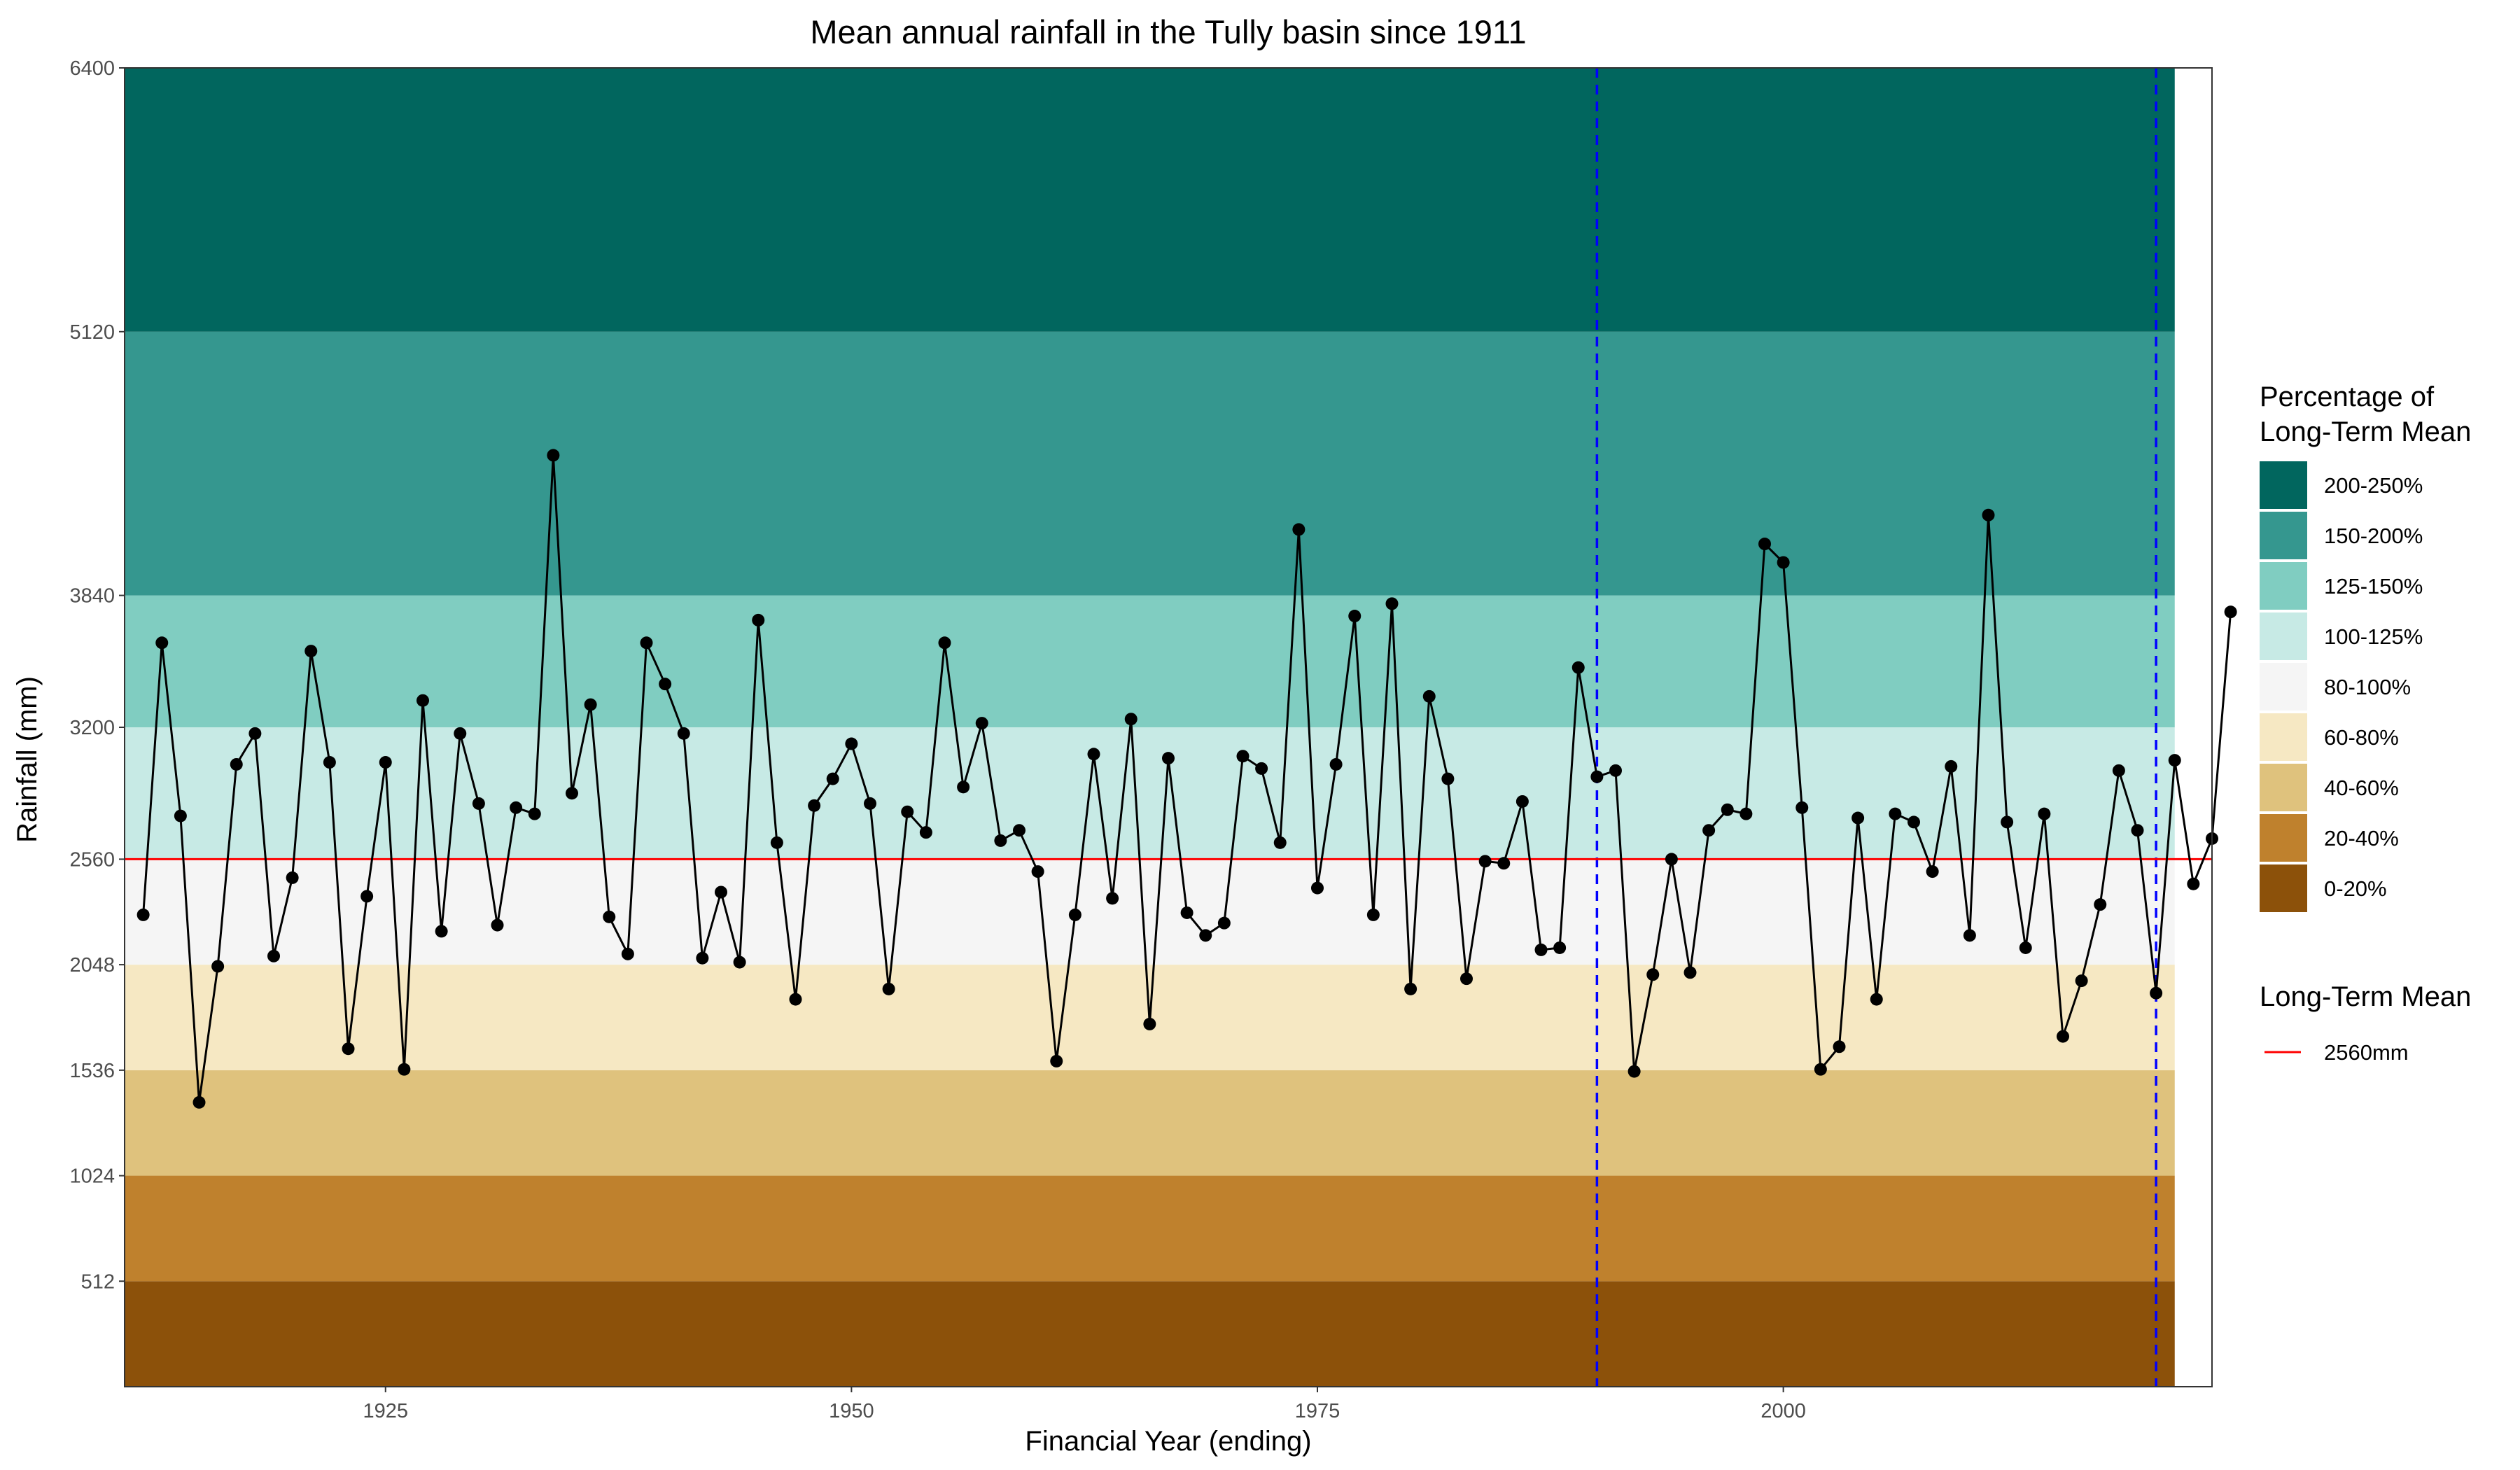  Describe the element at coordinates (1168, 758) in the screenshot. I see `data-point-1967` at that location.